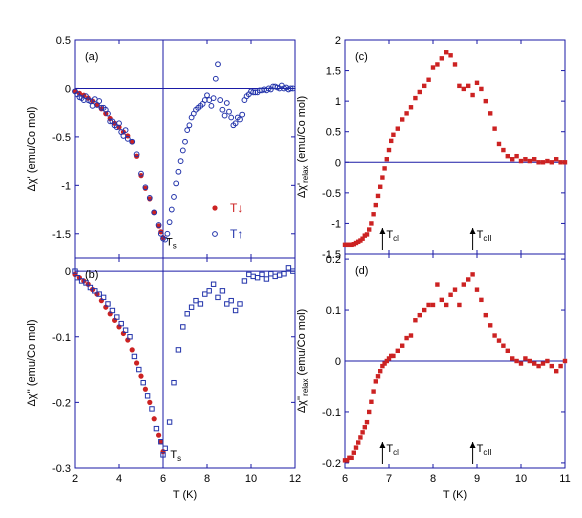 The image size is (582, 518). I want to click on y-tick-label: -0.2, so click(331, 464).